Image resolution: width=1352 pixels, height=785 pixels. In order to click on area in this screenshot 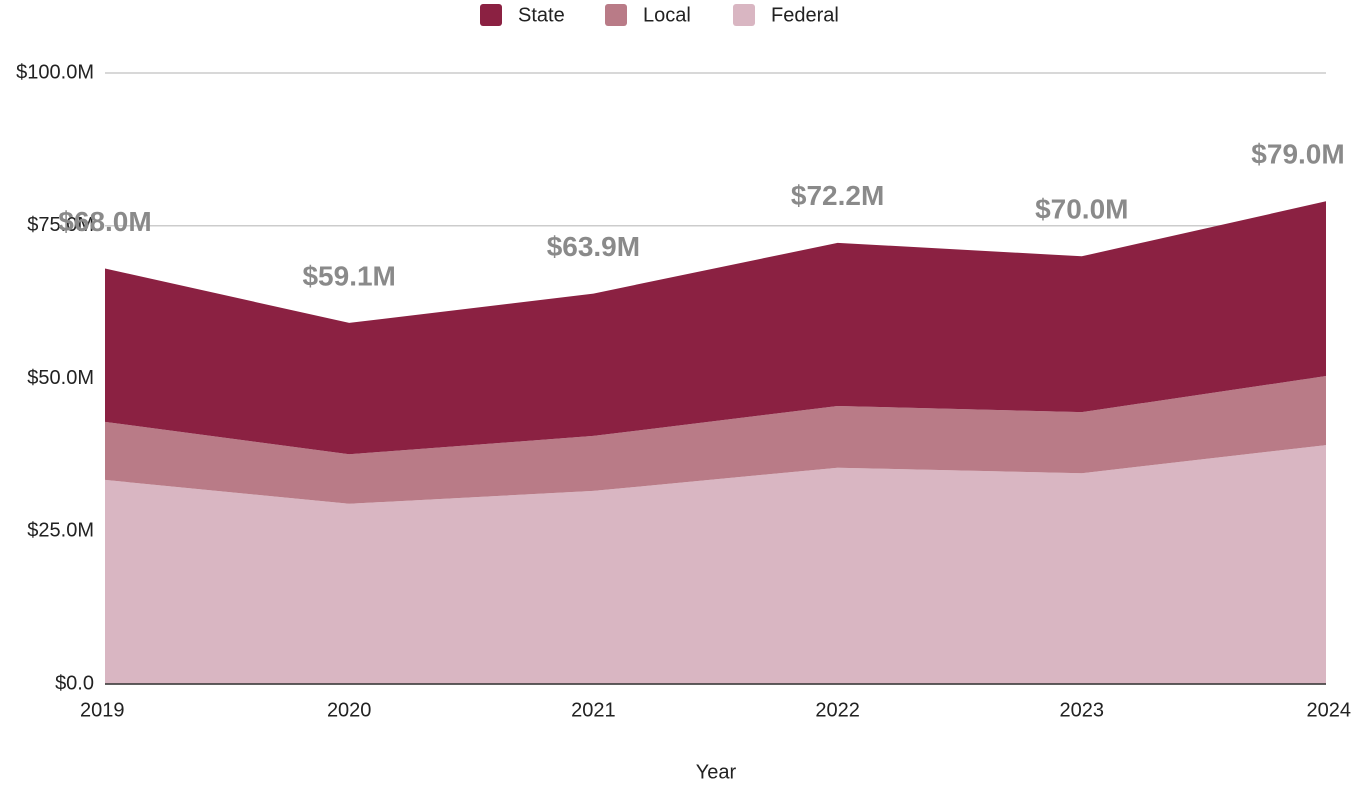, I will do `click(715, 440)`.